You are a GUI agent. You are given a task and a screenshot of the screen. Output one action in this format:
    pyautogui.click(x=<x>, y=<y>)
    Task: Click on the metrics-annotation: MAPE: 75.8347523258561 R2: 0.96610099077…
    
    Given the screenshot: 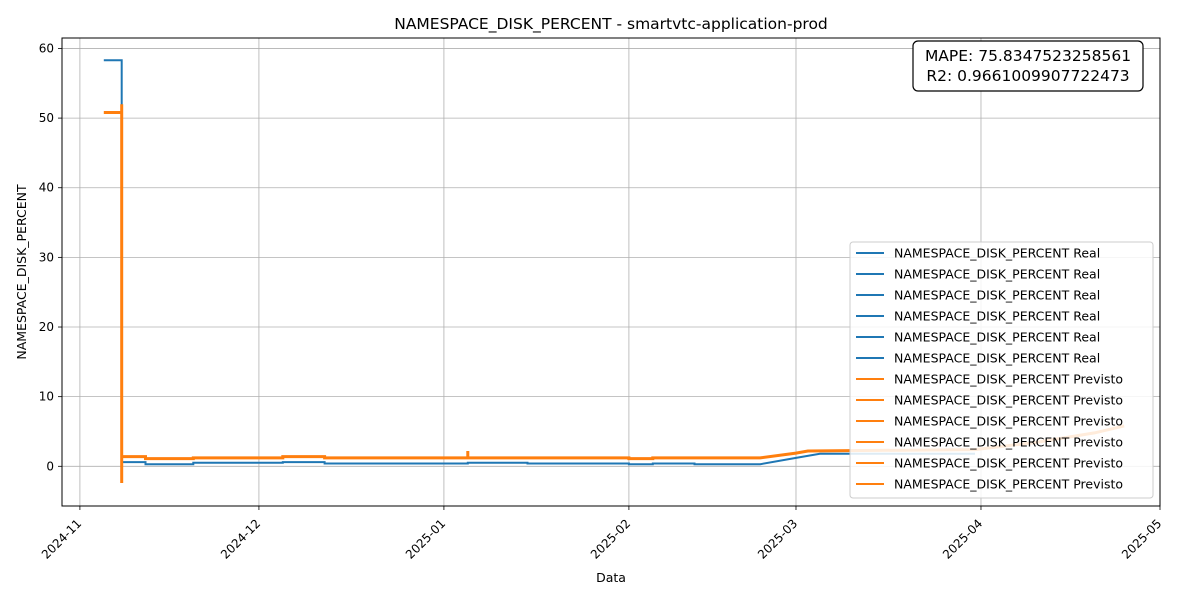 What is the action you would take?
    pyautogui.click(x=1028, y=66)
    